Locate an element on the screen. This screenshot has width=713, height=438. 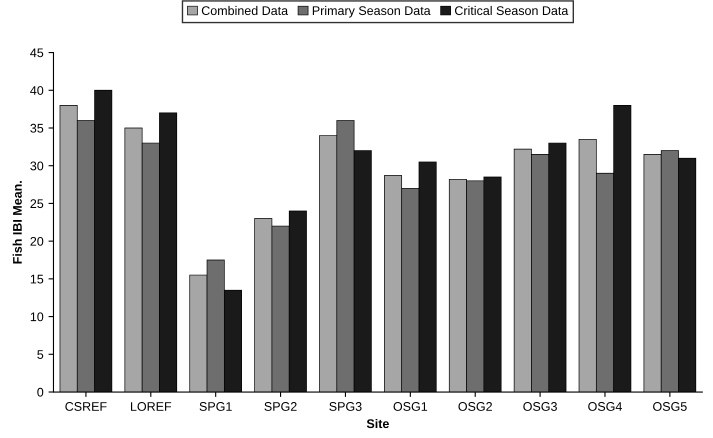
y-tick-label: 45 is located at coordinates (37, 53).